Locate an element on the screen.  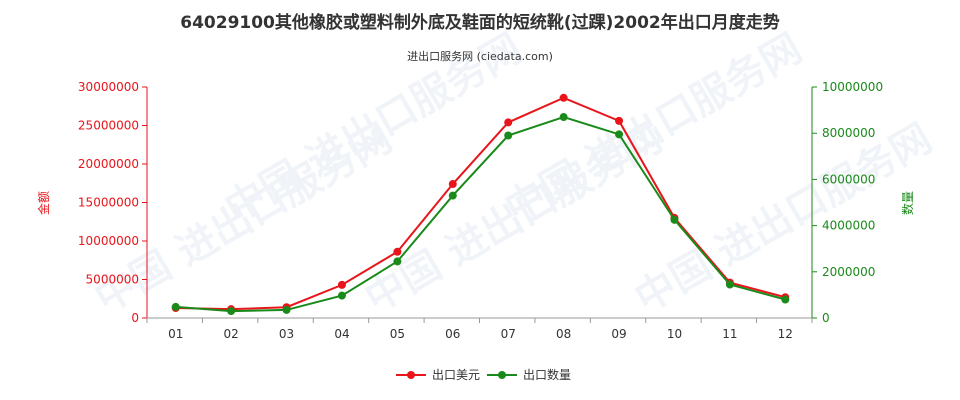
y-axis-left-label: 金额 is located at coordinates (43, 203).